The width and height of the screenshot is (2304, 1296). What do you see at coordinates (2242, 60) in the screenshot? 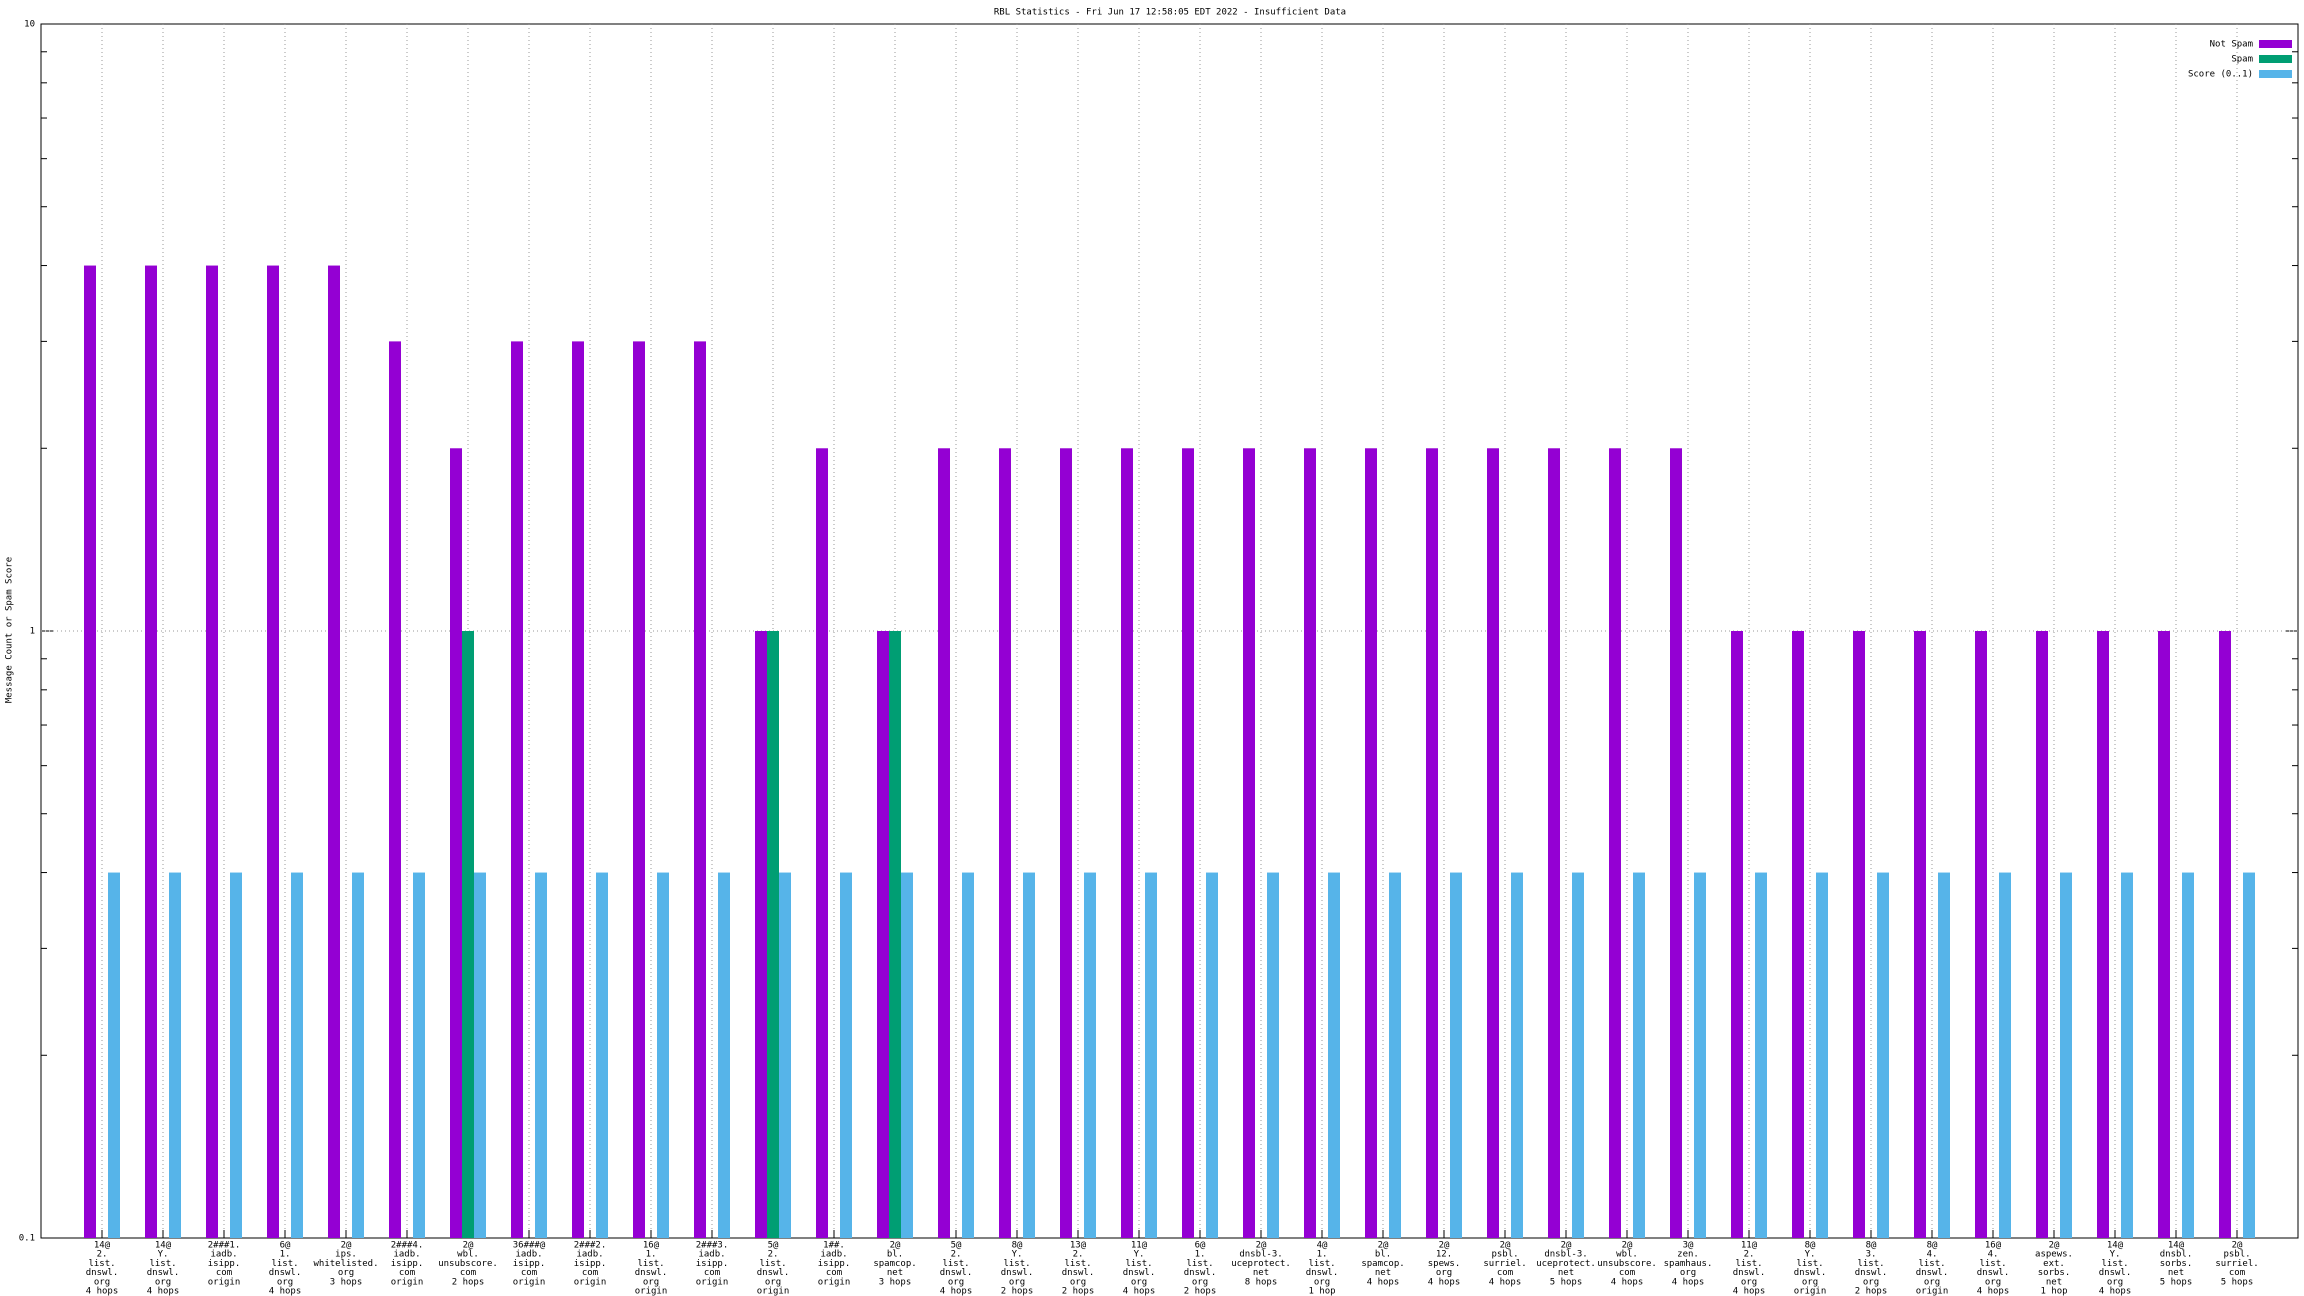
I see `legend-label: Spam` at bounding box center [2242, 60].